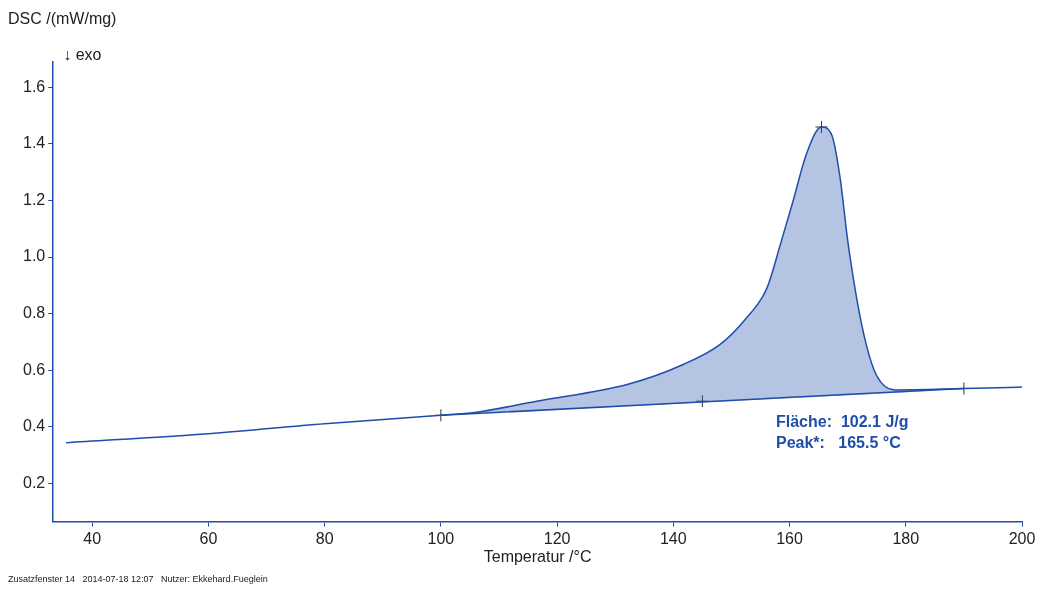 The width and height of the screenshot is (1046, 589). What do you see at coordinates (839, 443) in the screenshot?
I see `annotation: Peak*: 165.5 °C` at bounding box center [839, 443].